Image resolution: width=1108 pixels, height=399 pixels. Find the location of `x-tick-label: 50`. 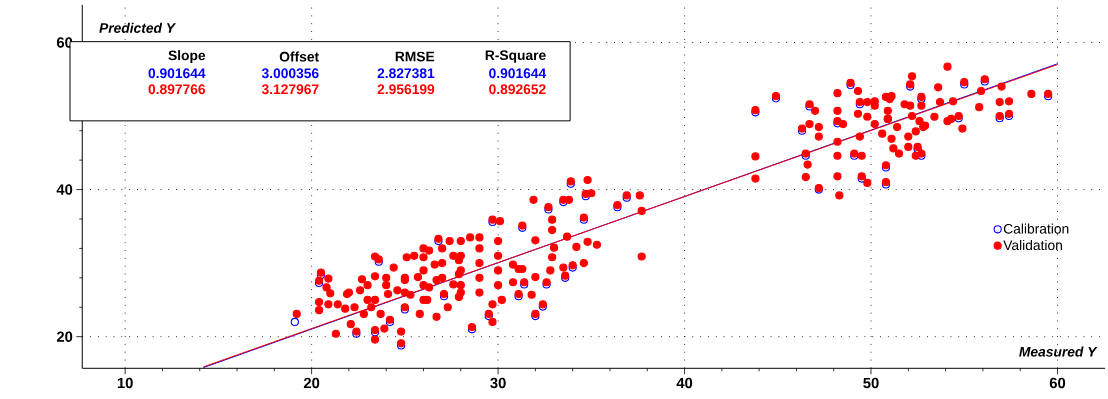

x-tick-label: 50 is located at coordinates (871, 383).